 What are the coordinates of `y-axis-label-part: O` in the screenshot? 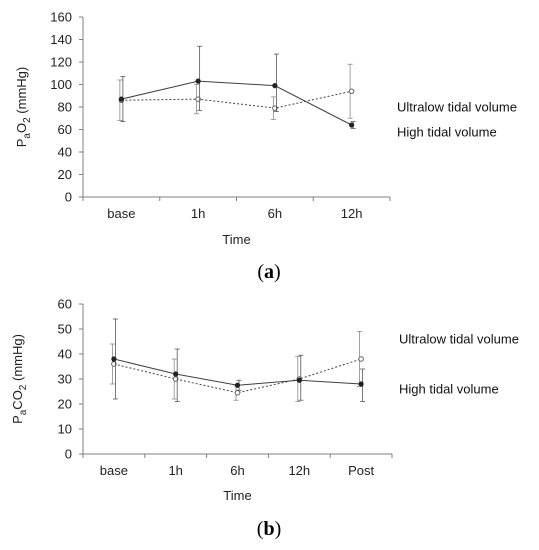 It's located at (21, 128).